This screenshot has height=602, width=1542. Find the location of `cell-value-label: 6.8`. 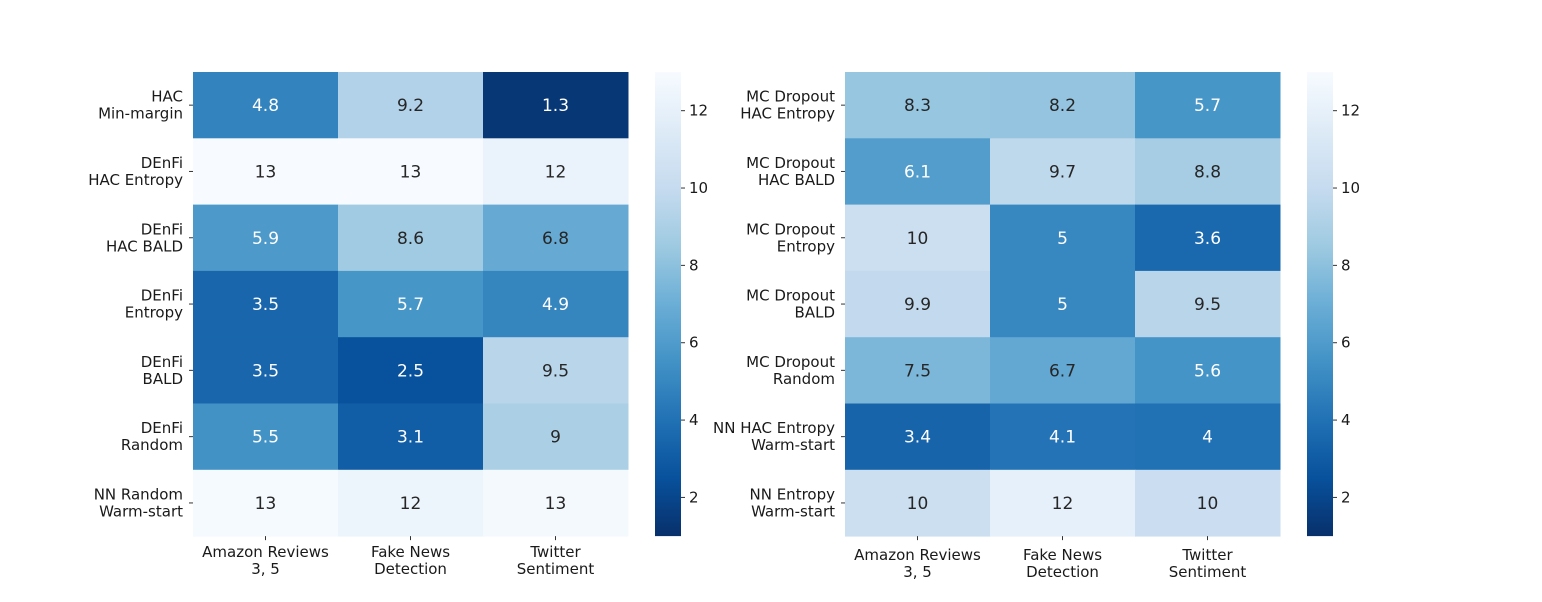

cell-value-label: 6.8 is located at coordinates (555, 239).